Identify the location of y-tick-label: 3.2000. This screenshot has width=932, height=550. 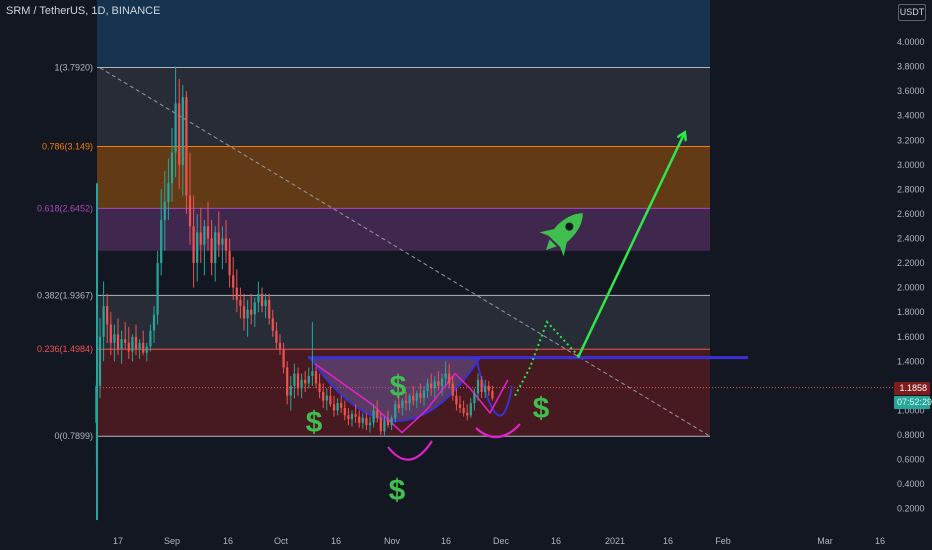
(911, 140).